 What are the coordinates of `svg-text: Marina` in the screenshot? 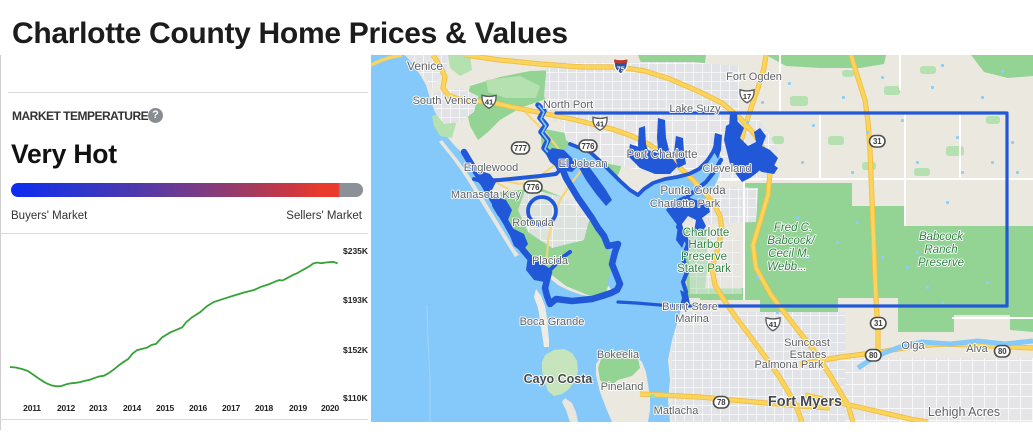 It's located at (692, 319).